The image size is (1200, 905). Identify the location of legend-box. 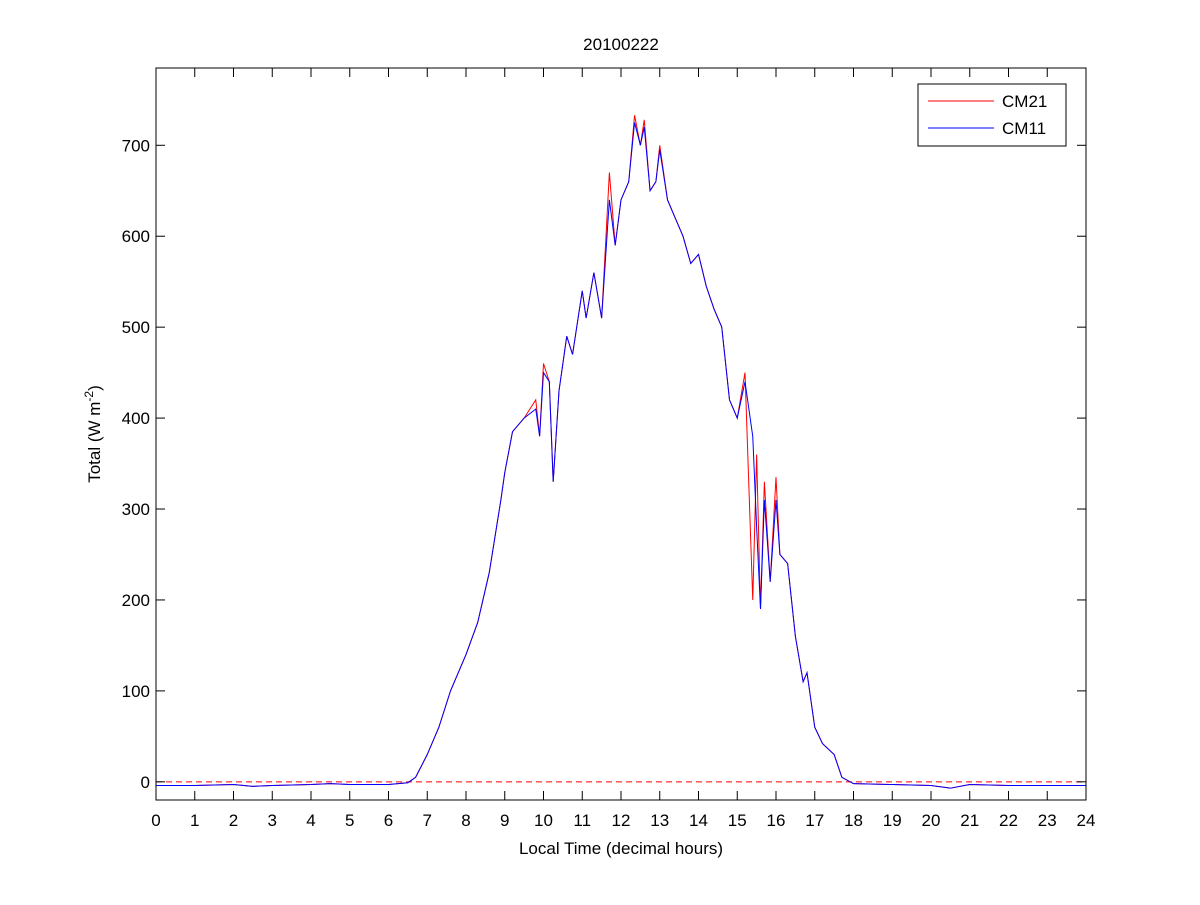
(992, 115).